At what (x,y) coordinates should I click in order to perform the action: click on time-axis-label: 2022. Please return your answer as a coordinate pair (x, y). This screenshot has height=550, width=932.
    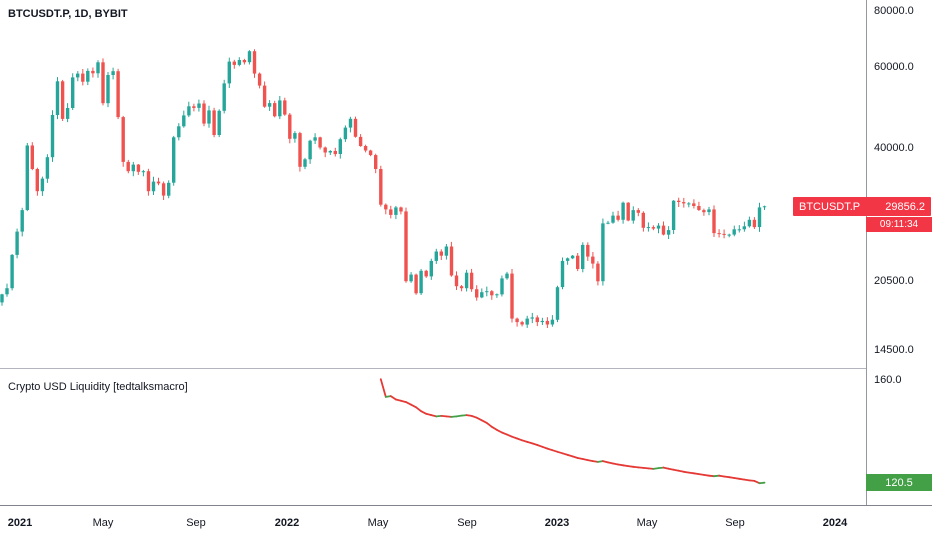
    Looking at the image, I should click on (287, 523).